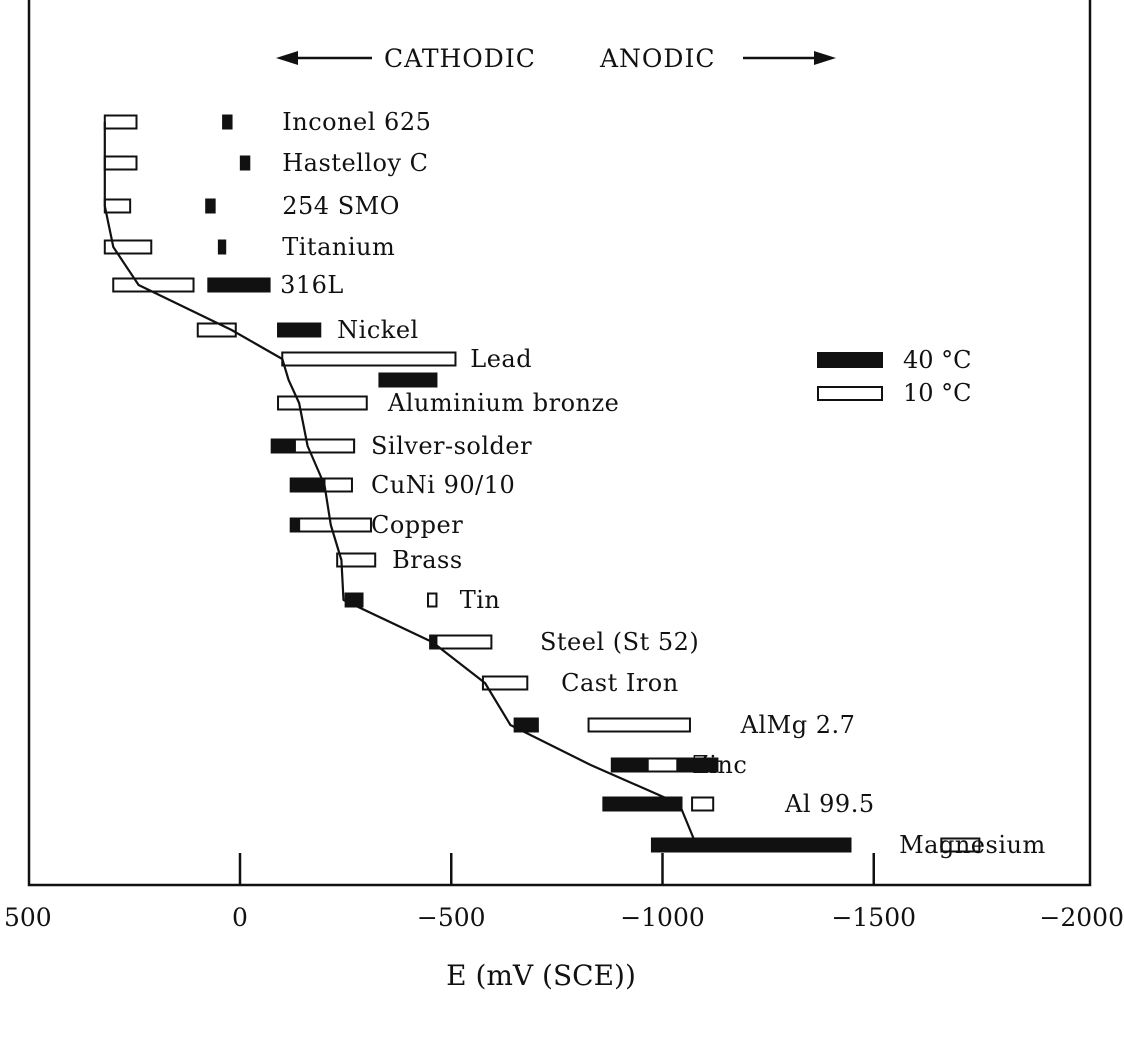 This screenshot has width=1124, height=1040. What do you see at coordinates (541, 975) in the screenshot?
I see `x-axis-title: E (mV (SCE))` at bounding box center [541, 975].